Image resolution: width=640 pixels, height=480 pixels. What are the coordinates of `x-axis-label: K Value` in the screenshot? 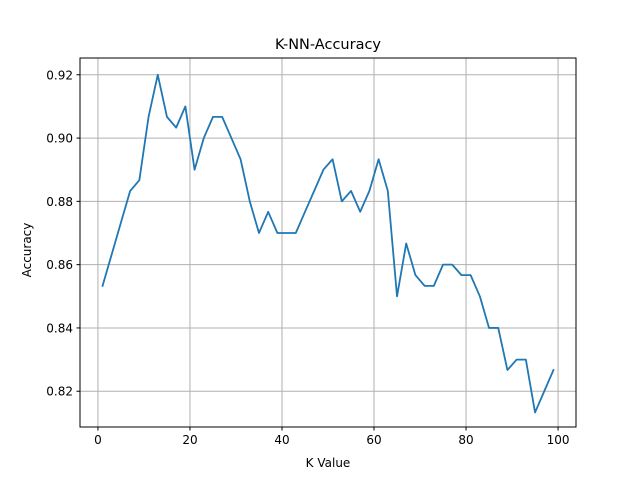 It's located at (328, 463).